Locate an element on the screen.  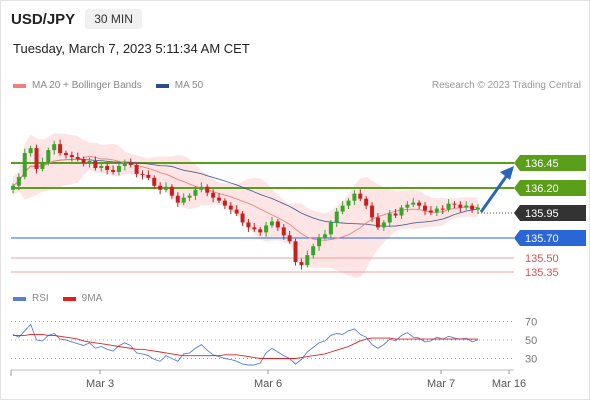
x-tick-label: Mar 6 is located at coordinates (268, 384).